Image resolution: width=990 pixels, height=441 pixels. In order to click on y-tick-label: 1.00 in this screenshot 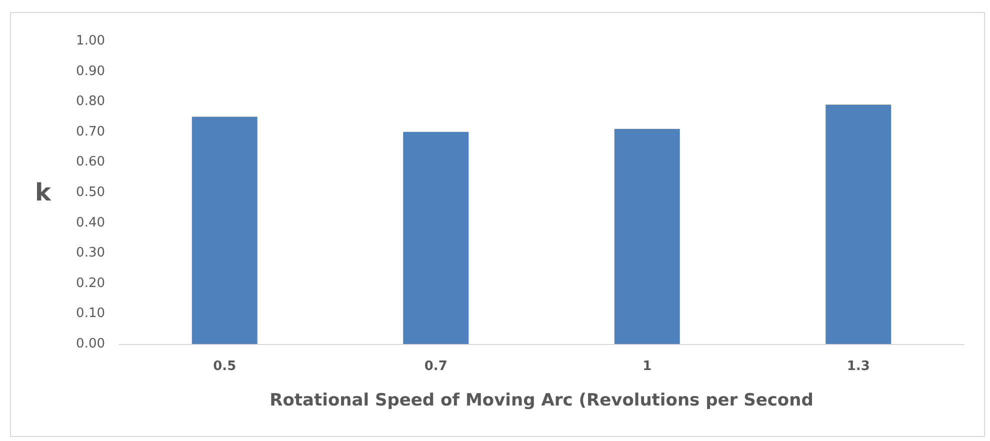, I will do `click(90, 41)`.